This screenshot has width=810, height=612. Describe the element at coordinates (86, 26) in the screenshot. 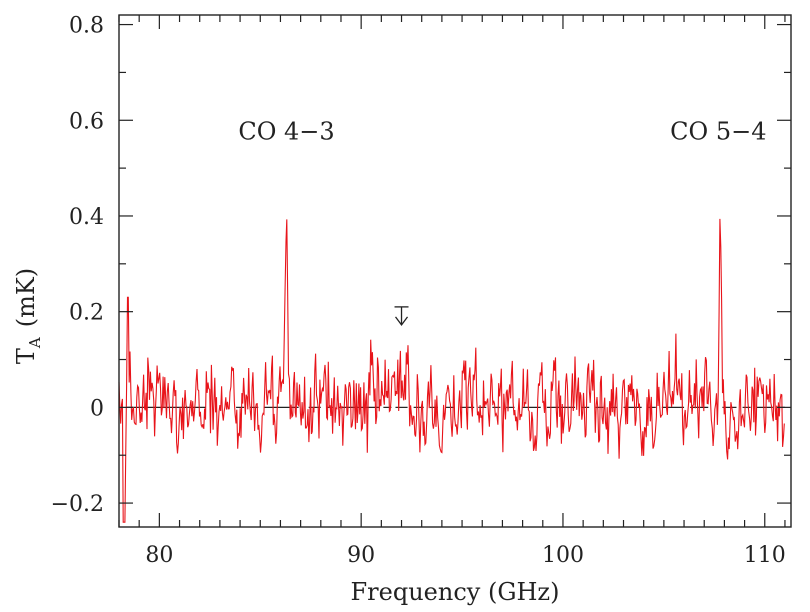

I see `y-tick-label: 0.8` at that location.